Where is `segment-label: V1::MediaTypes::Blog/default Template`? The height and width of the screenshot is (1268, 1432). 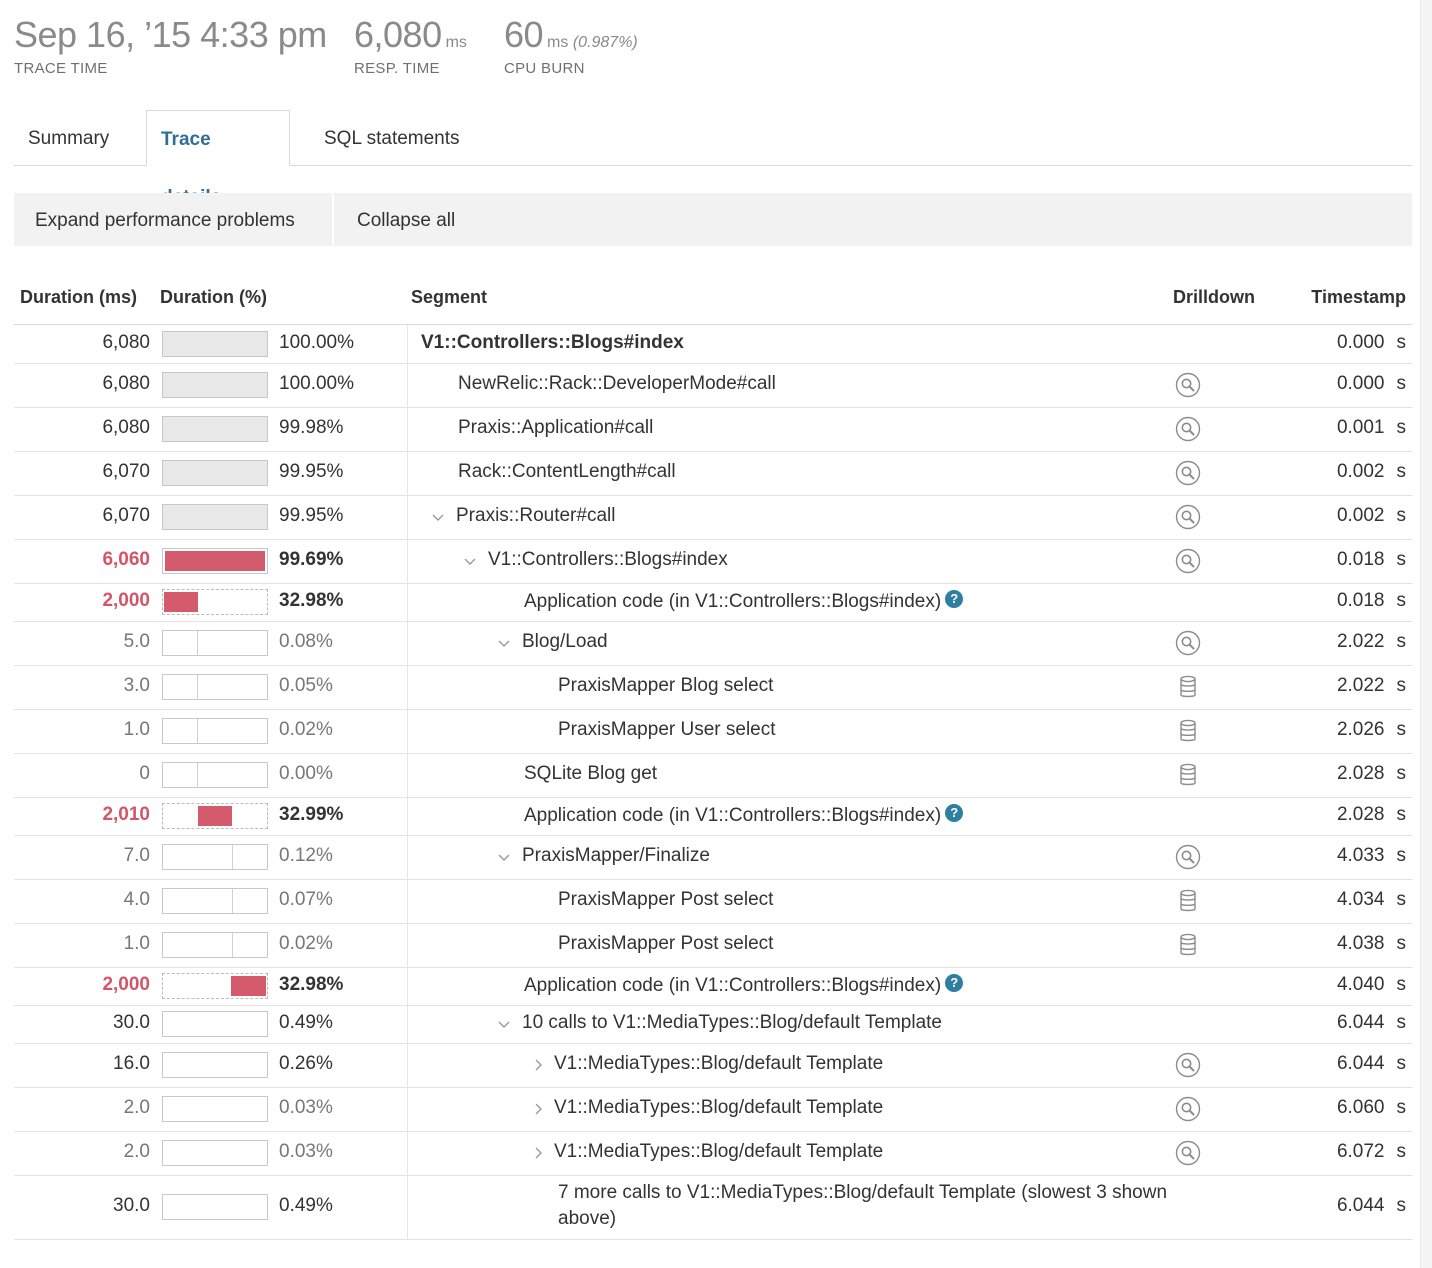 segment-label: V1::MediaTypes::Blog/default Template is located at coordinates (719, 1151).